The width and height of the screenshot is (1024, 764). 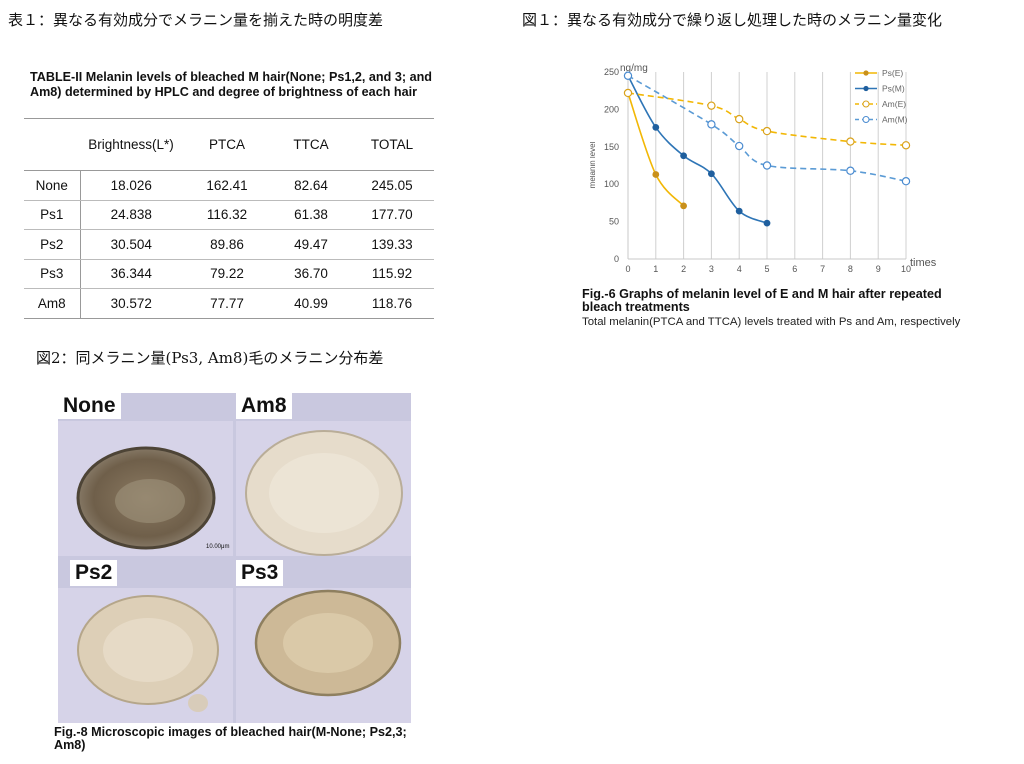 I want to click on table-cell: 30.572, so click(x=131, y=303).